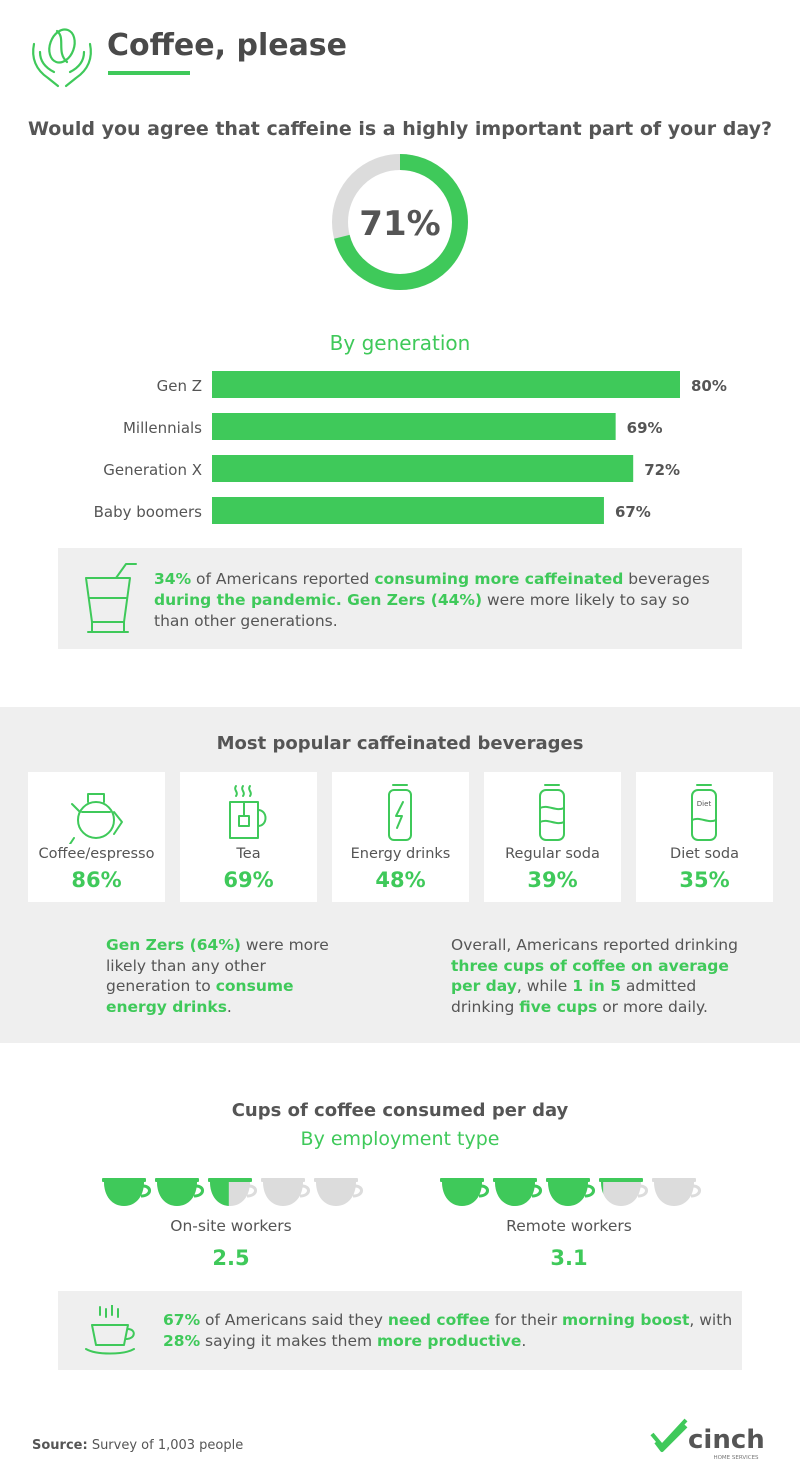 Image resolution: width=800 pixels, height=1482 pixels. I want to click on beverage-label: Diet soda, so click(704, 854).